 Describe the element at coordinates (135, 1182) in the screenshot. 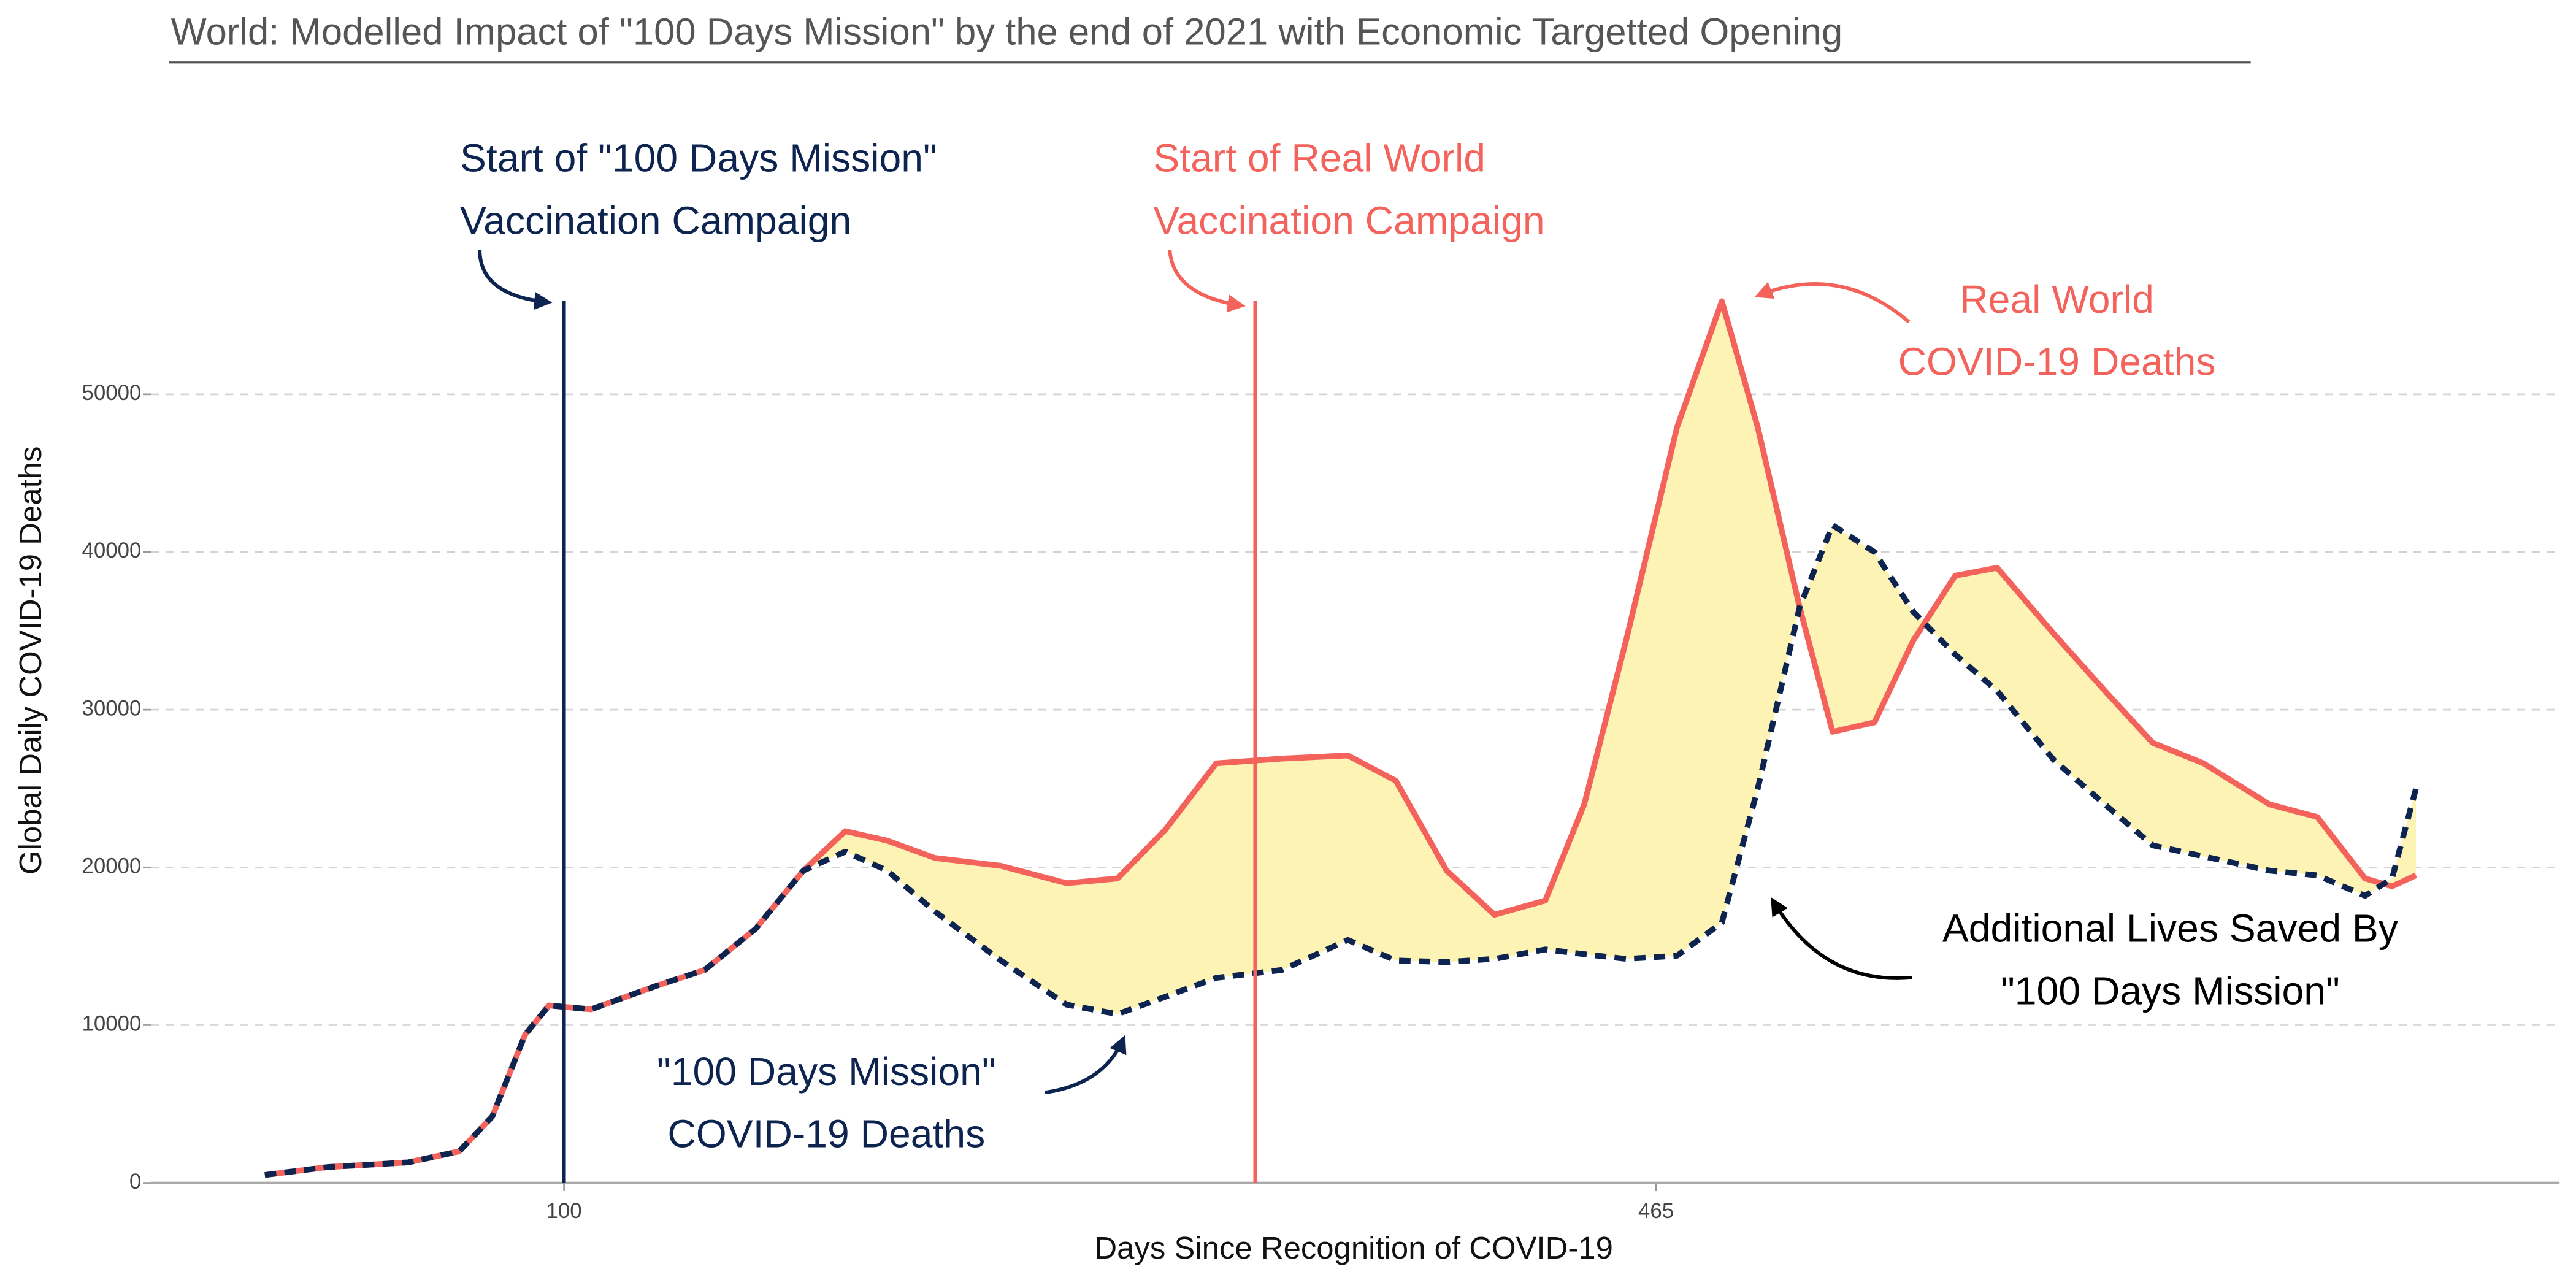

I see `y-tick-label: 0` at that location.